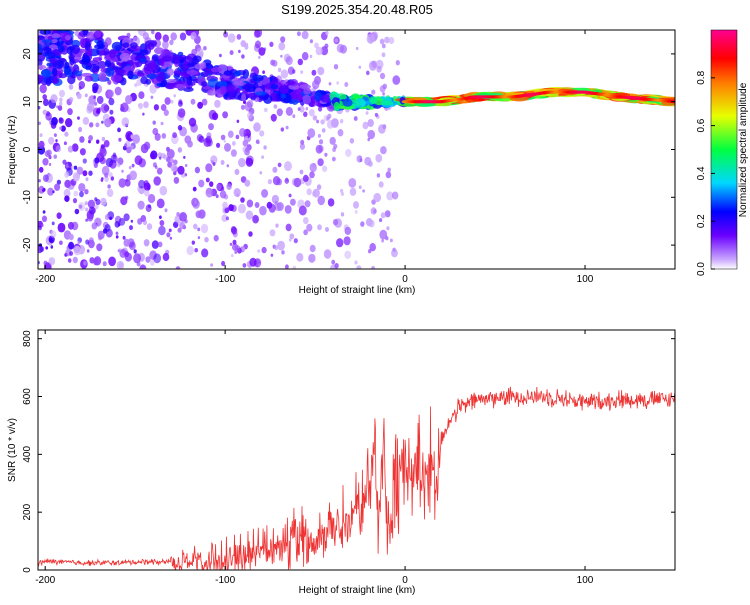  I want to click on snr-x-label: Height of straight line (km), so click(357, 590).